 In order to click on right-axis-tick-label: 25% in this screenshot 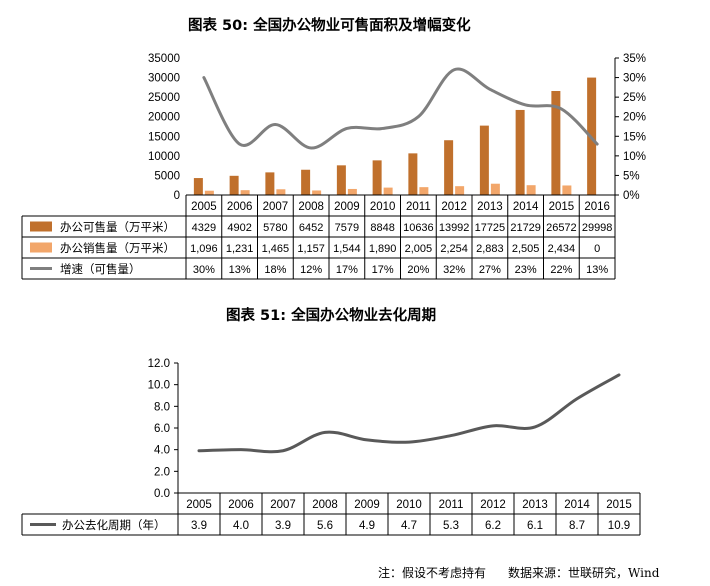, I will do `click(634, 98)`.